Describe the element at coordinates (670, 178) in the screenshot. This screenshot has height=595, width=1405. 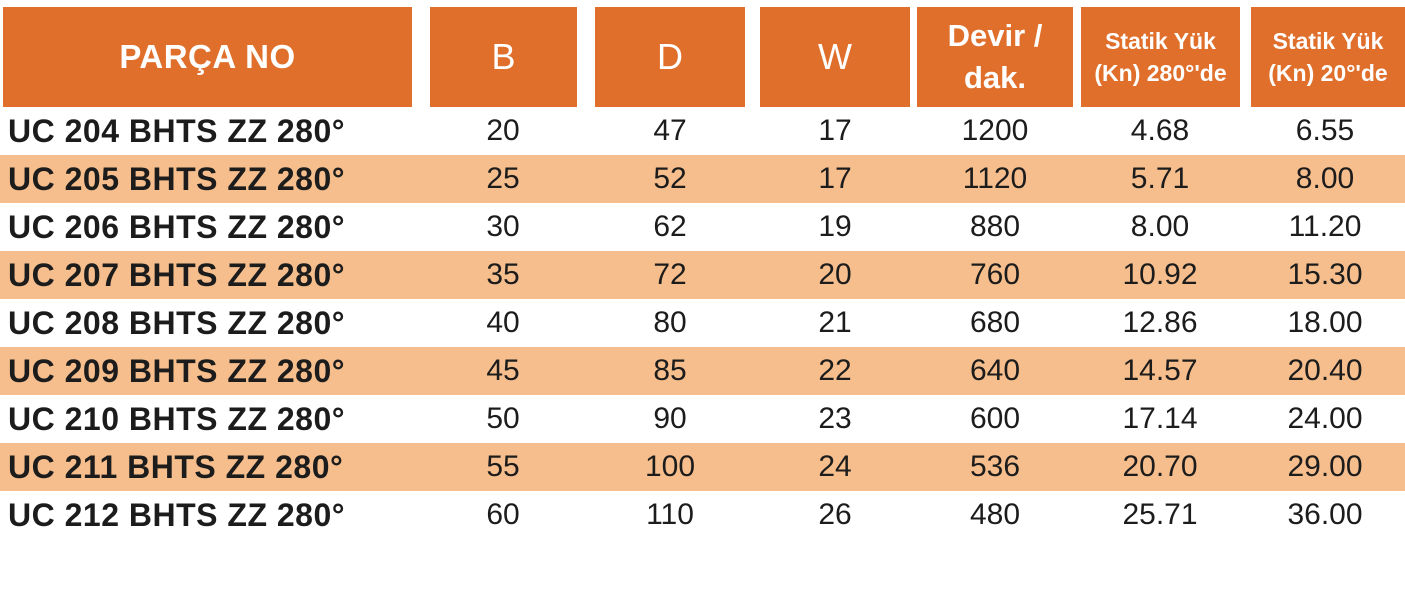
I see `d-value-cell: 52` at that location.